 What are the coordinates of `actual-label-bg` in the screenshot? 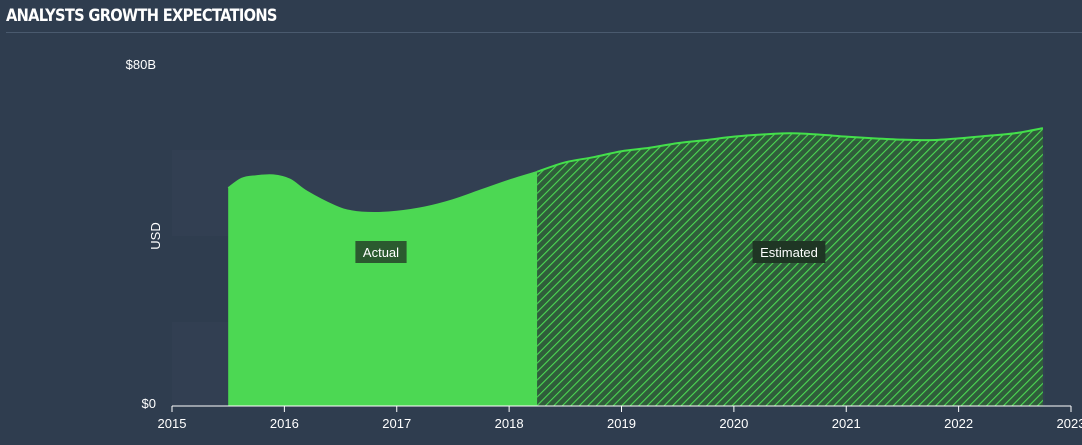 It's located at (381, 252).